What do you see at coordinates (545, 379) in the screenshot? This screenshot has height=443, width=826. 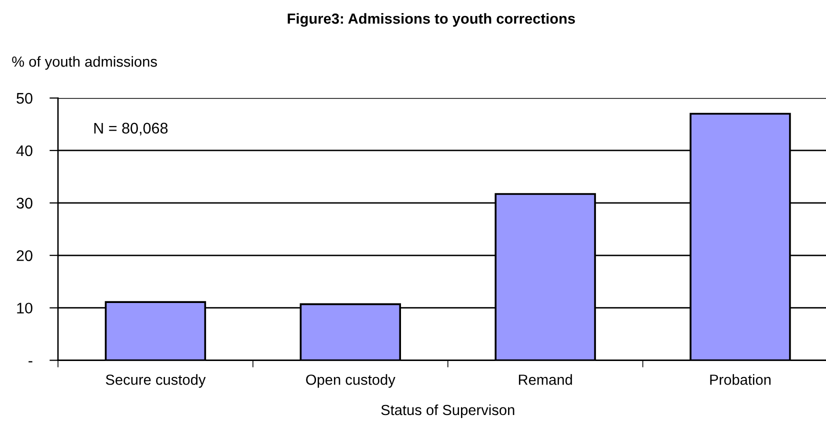 I see `x-tick-label: Remand` at bounding box center [545, 379].